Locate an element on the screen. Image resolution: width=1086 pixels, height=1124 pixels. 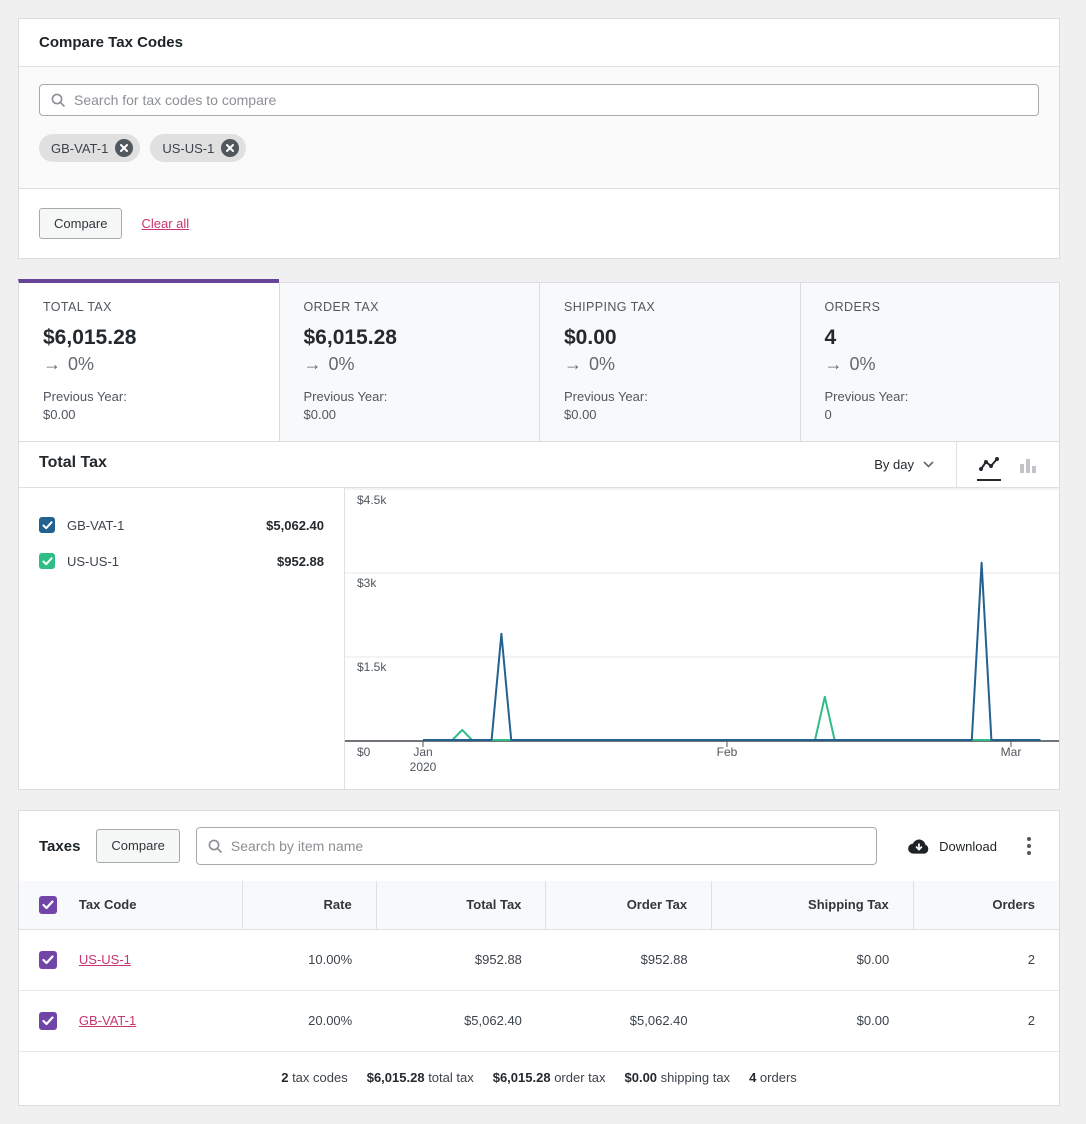
x-tick-mar: Mar is located at coordinates (1011, 752).